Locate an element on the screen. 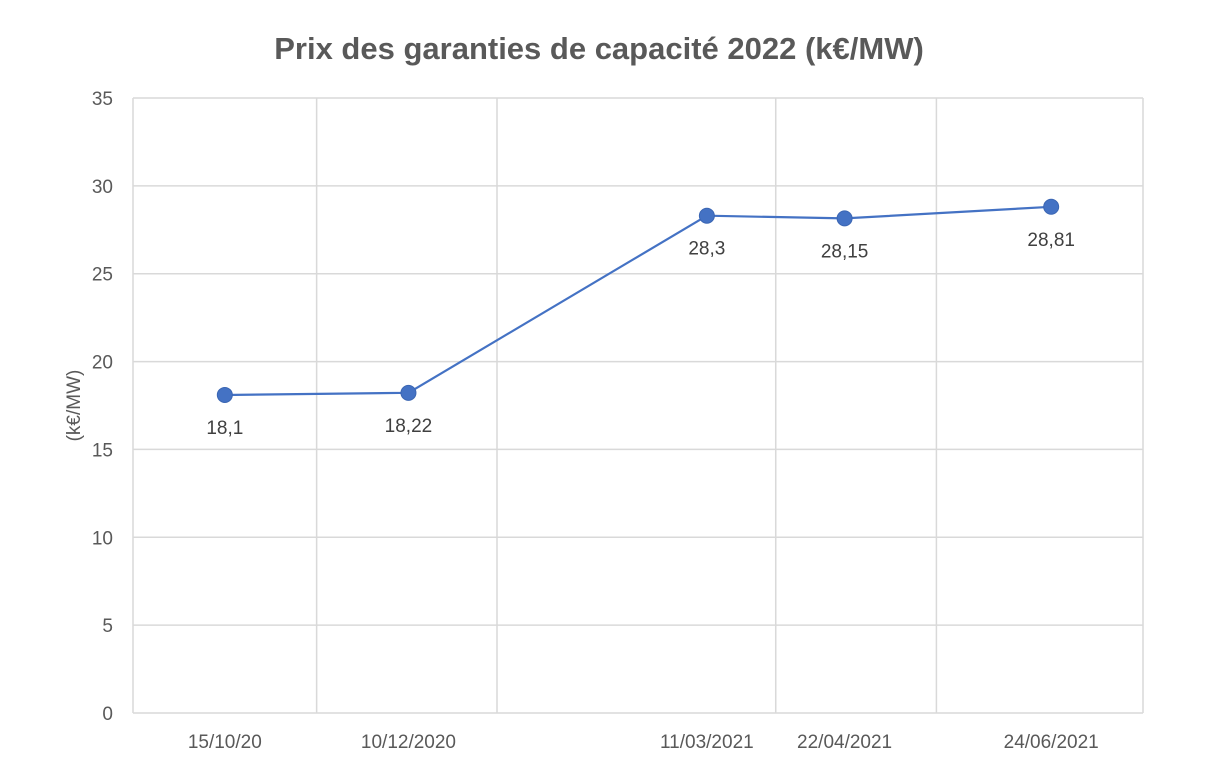 The width and height of the screenshot is (1225, 779). y-tick-label: 20 is located at coordinates (102, 363).